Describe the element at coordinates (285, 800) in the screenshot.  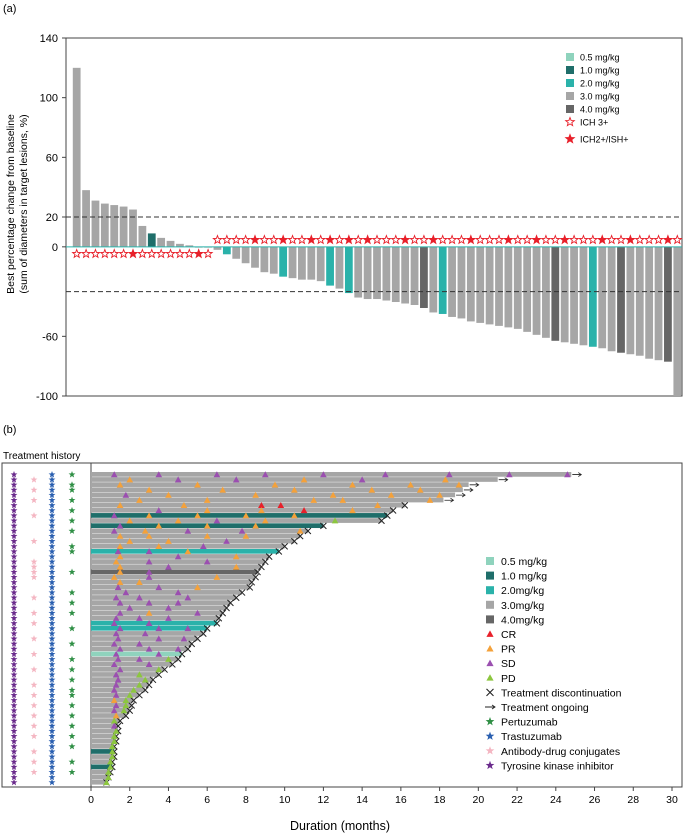
I see `b-xtick-label: 10` at that location.